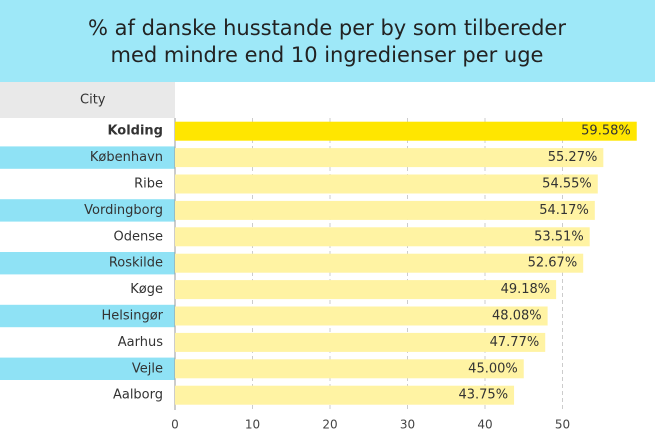  I want to click on value-label: 59.58%, so click(606, 131).